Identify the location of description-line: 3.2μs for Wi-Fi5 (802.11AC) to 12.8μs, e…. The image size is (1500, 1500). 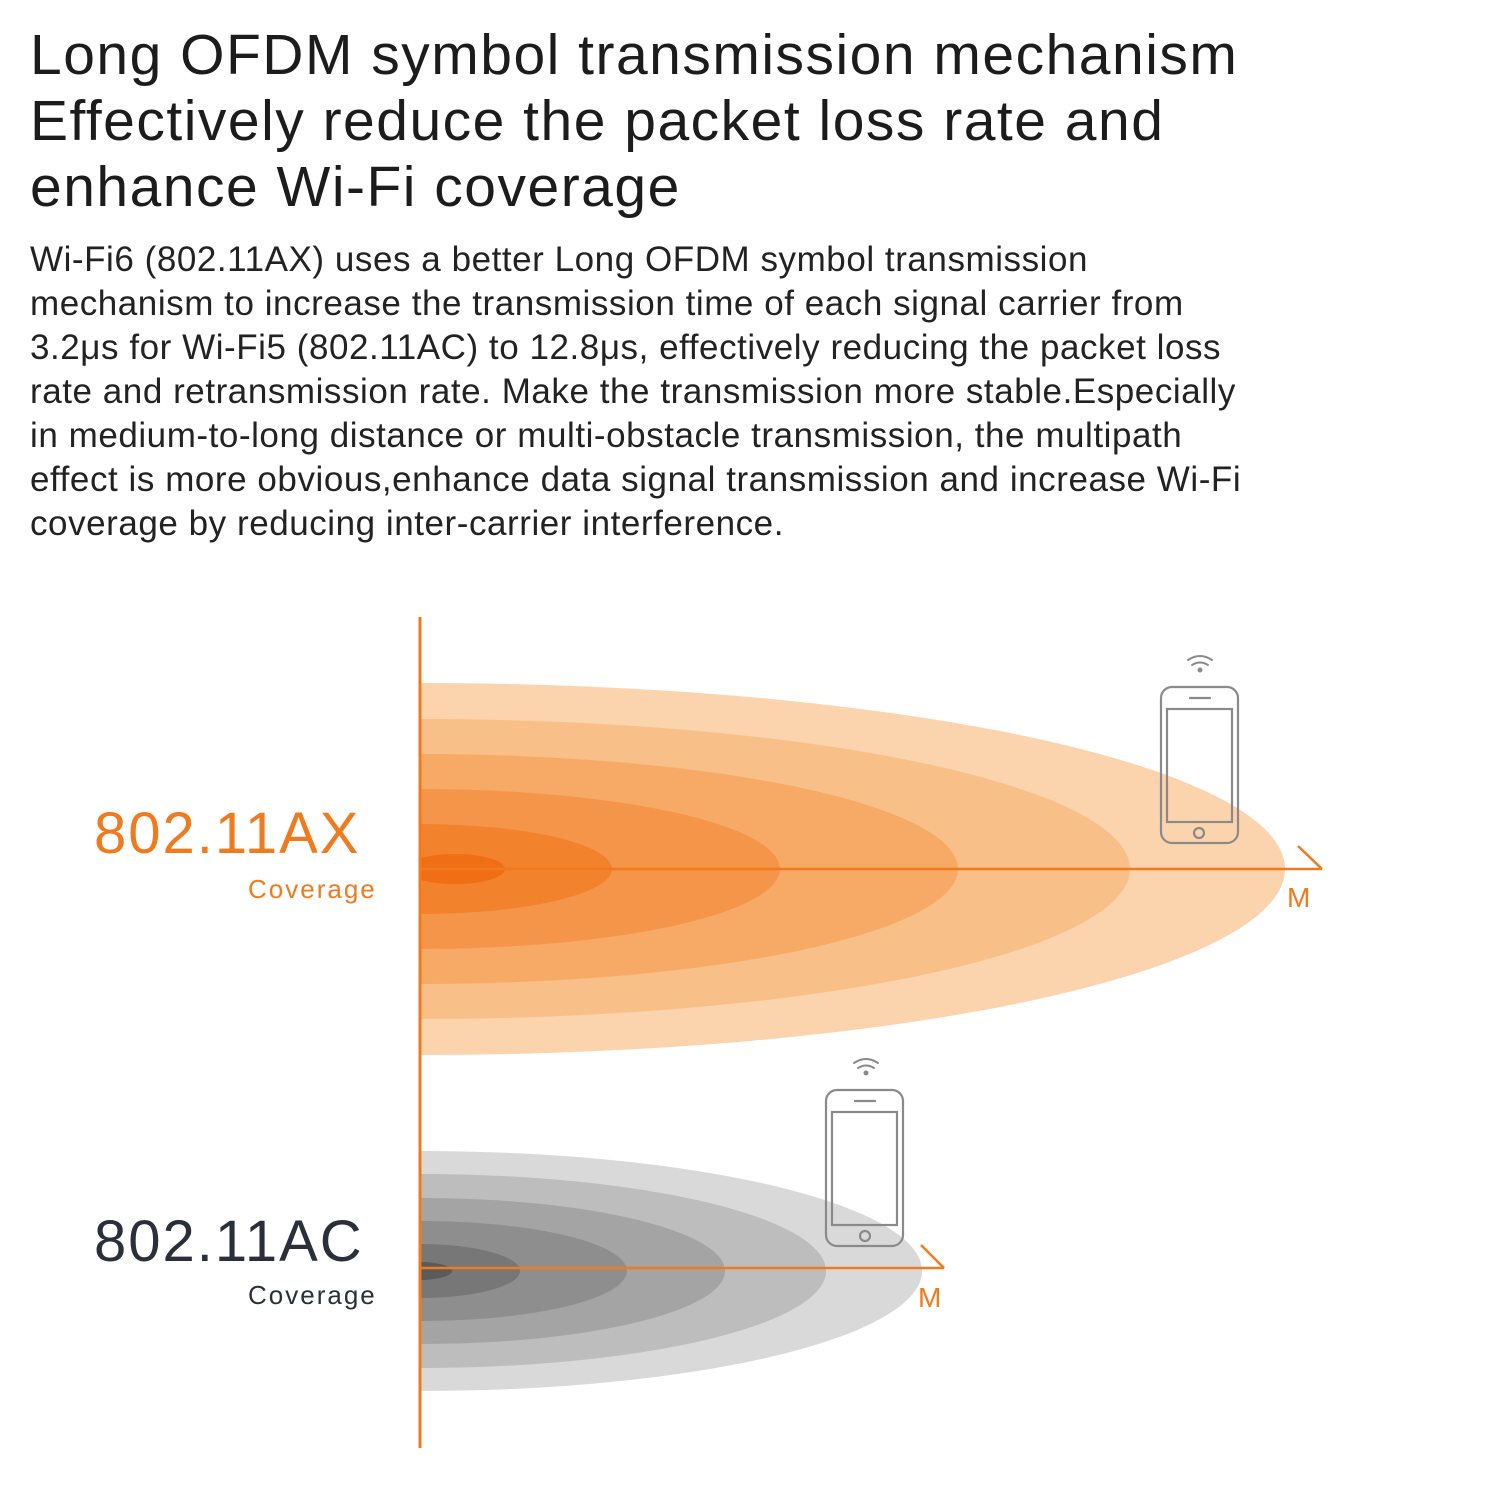
(626, 347).